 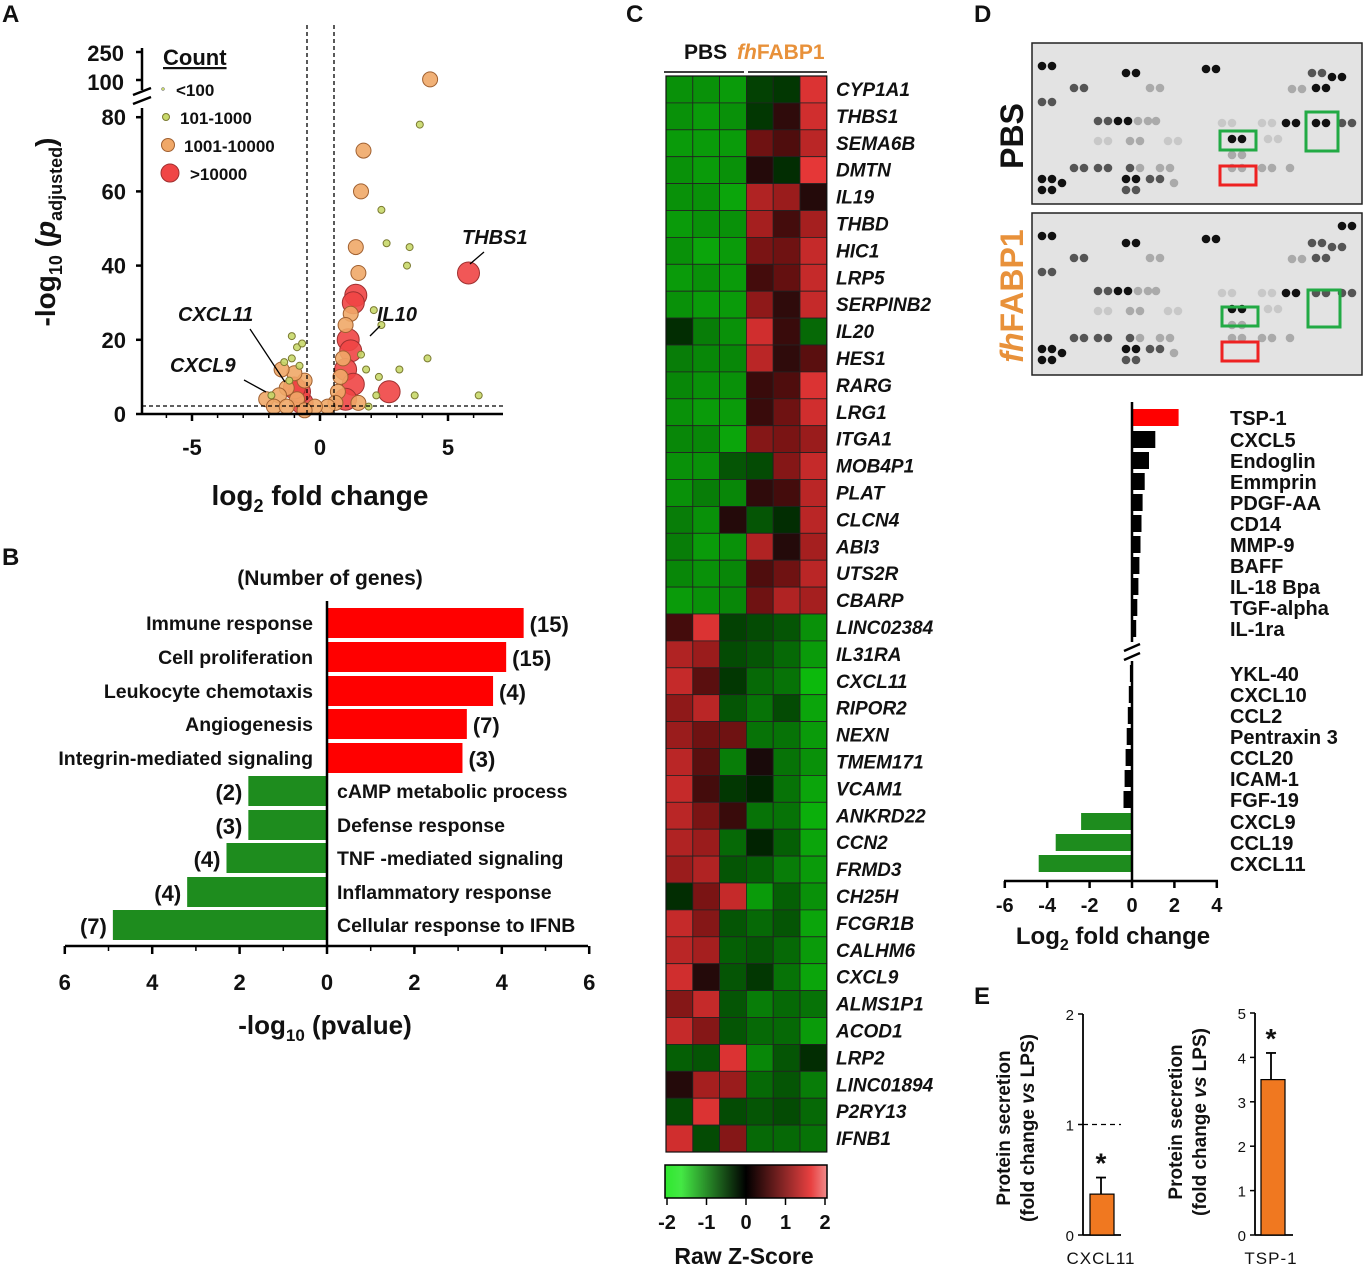 I want to click on heatmap-scale-title: Raw Z-Score, so click(x=743, y=1256).